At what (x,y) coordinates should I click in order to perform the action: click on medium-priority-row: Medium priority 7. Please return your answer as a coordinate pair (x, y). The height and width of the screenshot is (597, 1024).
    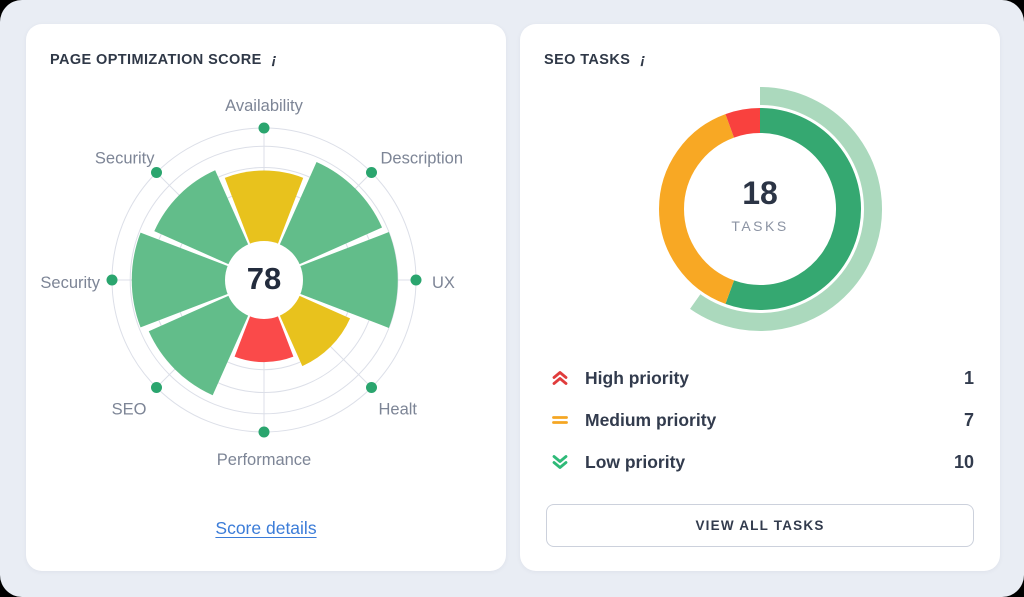
    Looking at the image, I should click on (762, 420).